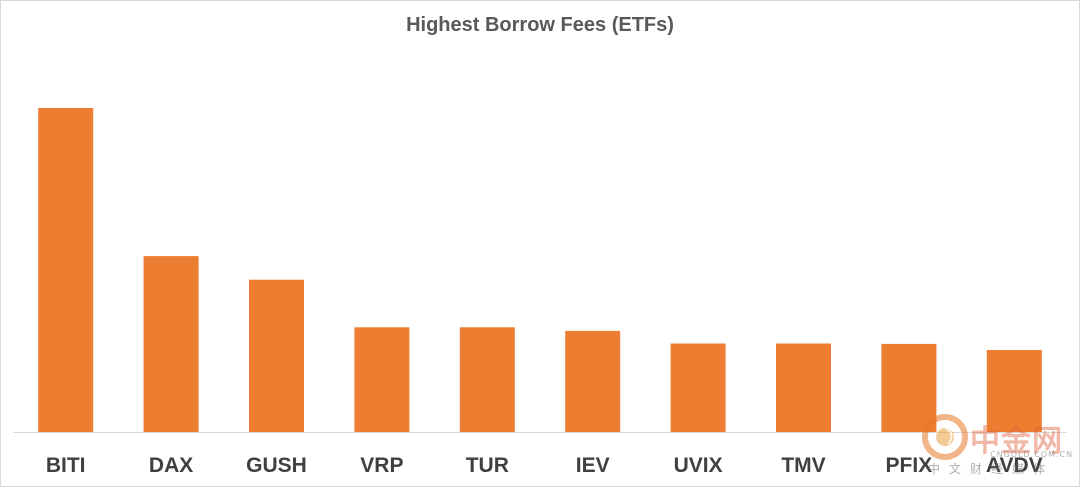  Describe the element at coordinates (803, 387) in the screenshot. I see `bar-tmv` at that location.